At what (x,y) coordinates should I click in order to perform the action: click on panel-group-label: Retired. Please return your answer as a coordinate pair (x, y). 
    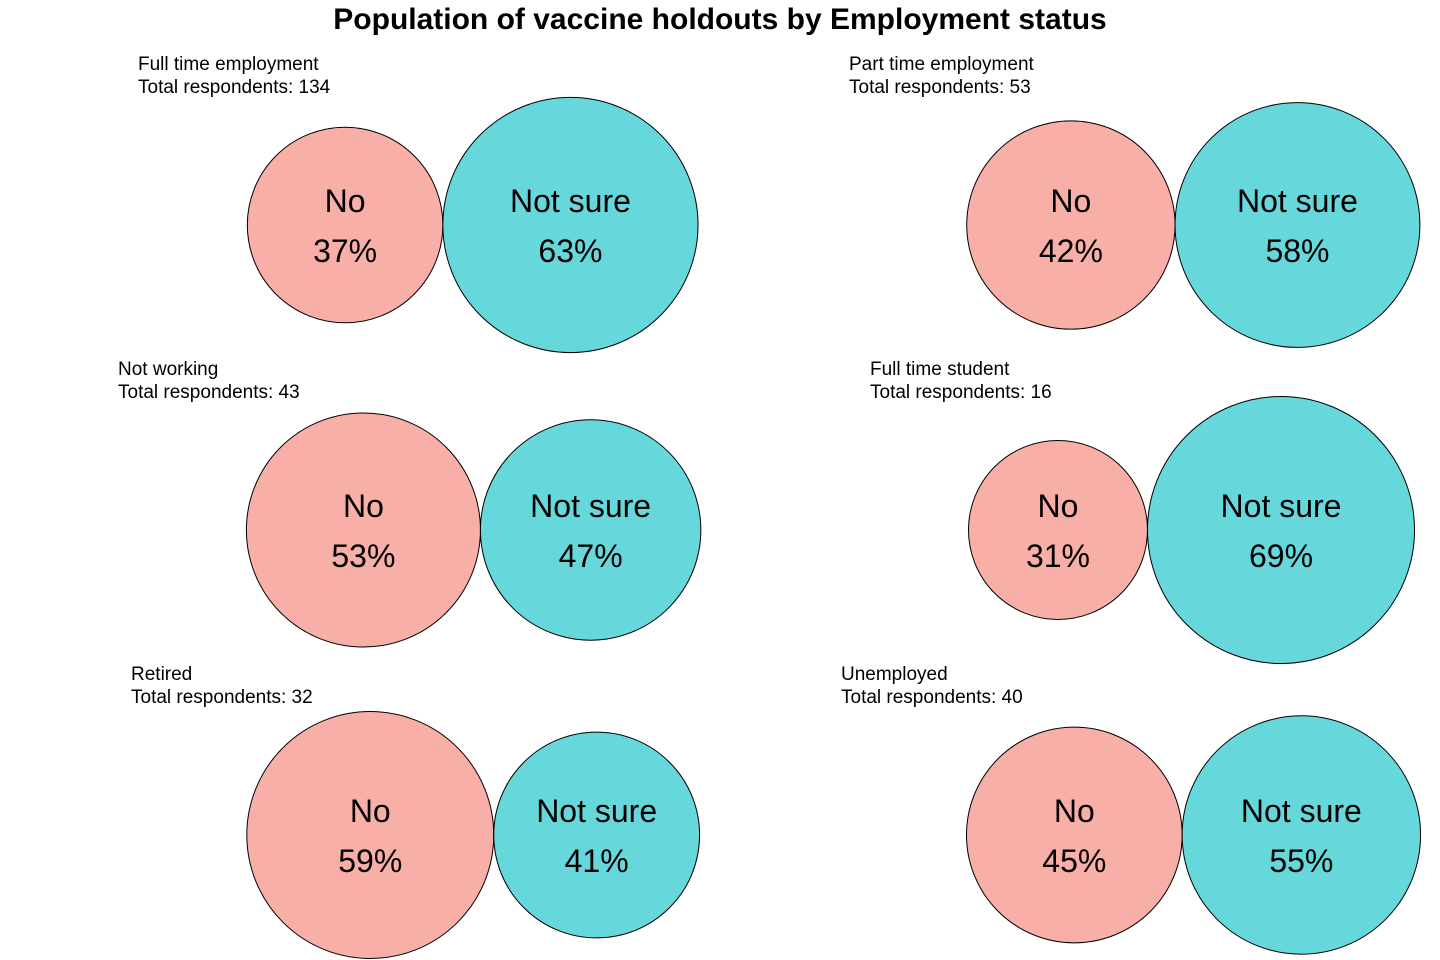
    Looking at the image, I should click on (161, 674).